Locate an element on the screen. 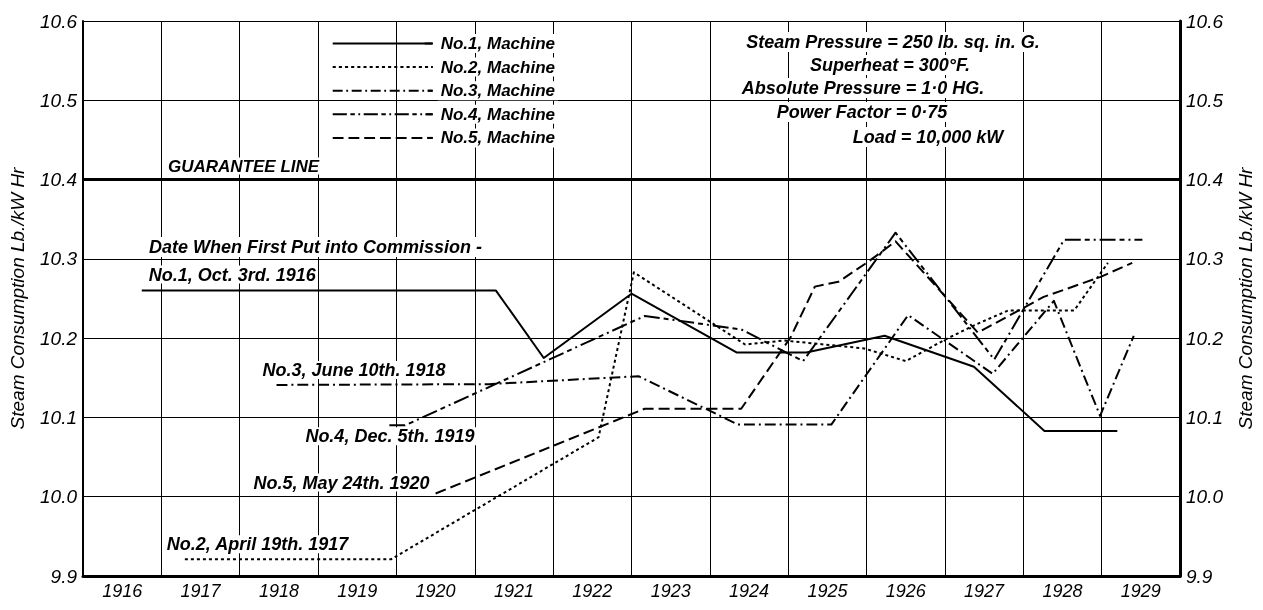  annotation: No.4, Dec. 5th. 1919 is located at coordinates (390, 436).